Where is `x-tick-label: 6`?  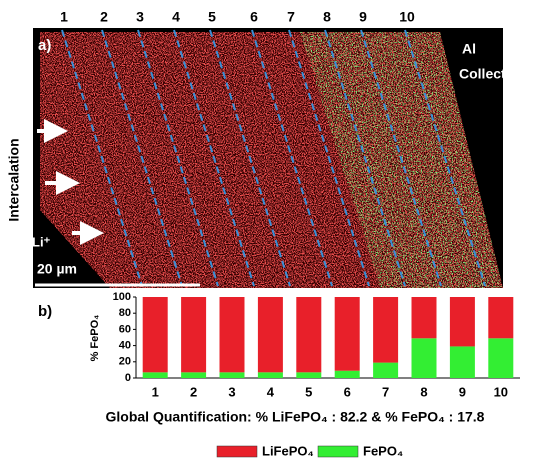
x-tick-label: 6 is located at coordinates (347, 391).